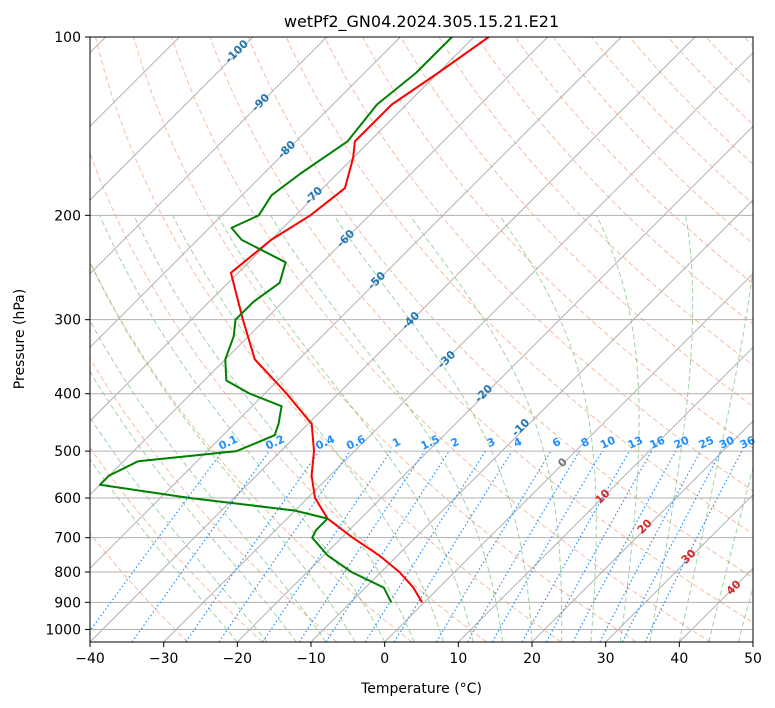 This screenshot has width=775, height=708. Describe the element at coordinates (608, 442) in the screenshot. I see `mixing-ratio-label: 10` at that location.